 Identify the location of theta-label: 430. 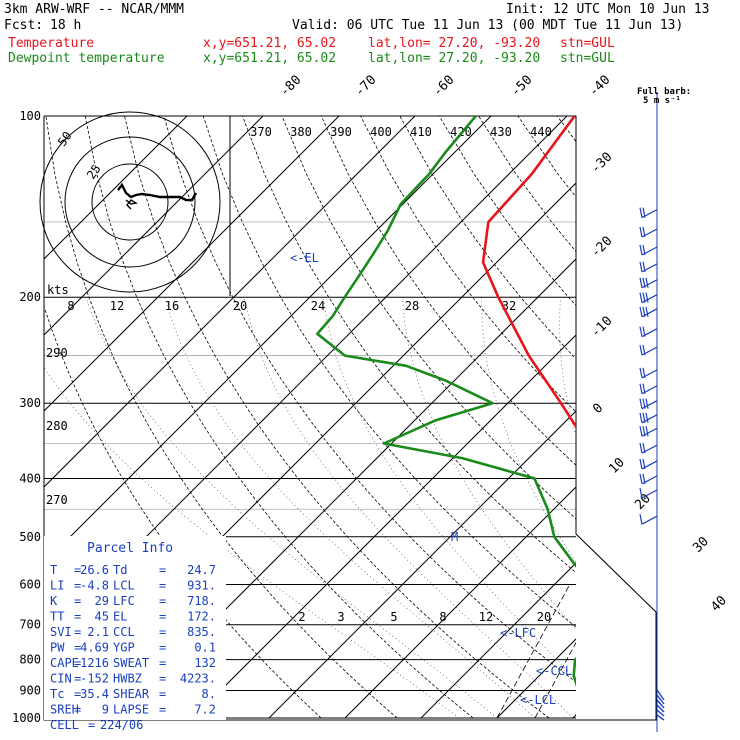
(501, 132).